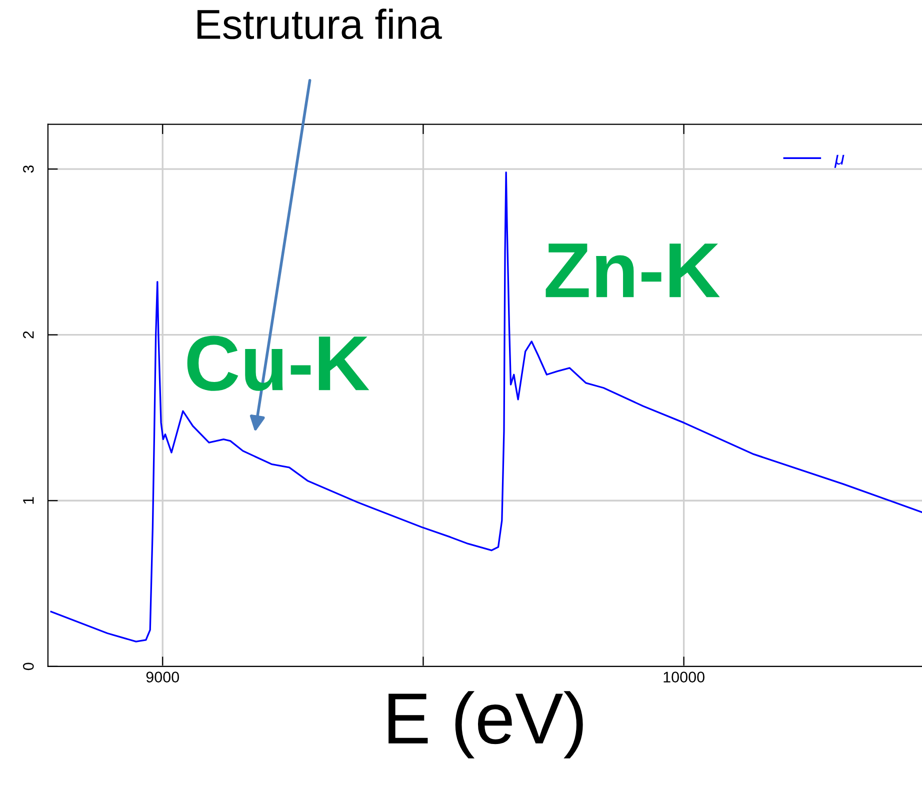  What do you see at coordinates (28, 500) in the screenshot?
I see `y-tick-label: 1` at bounding box center [28, 500].